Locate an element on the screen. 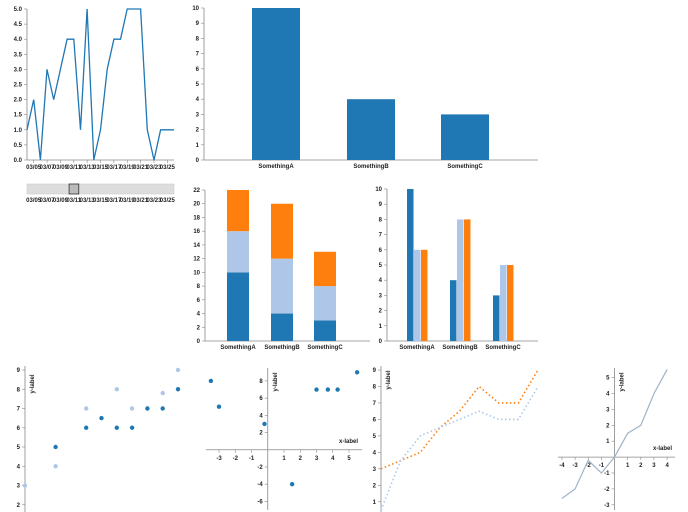 Image resolution: width=688 pixels, height=512 pixels. x-tick-label: 03/09 is located at coordinates (61, 168).